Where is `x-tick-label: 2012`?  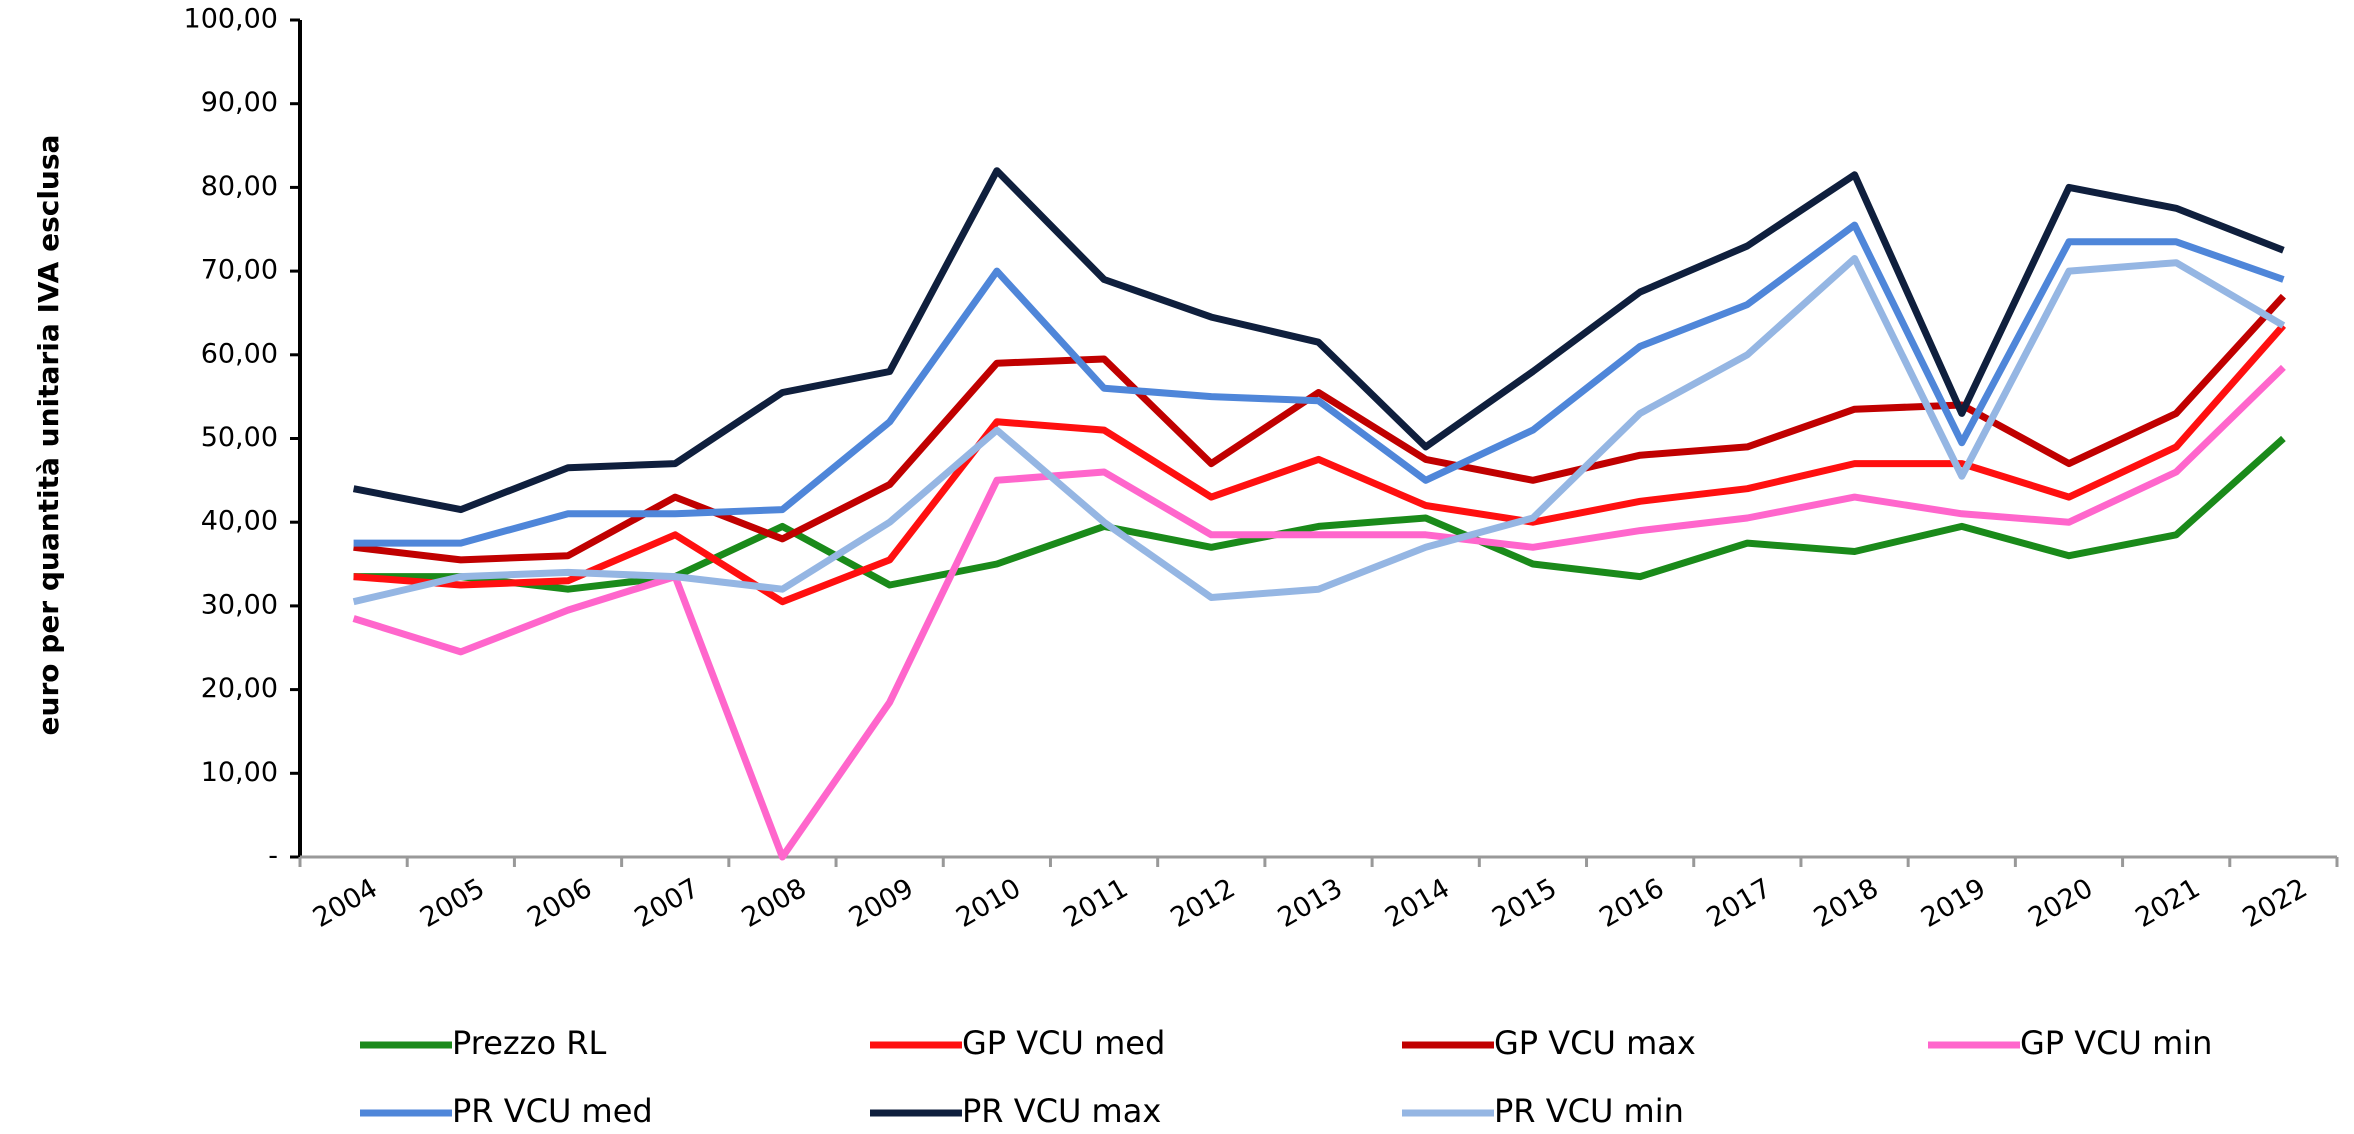 x-tick-label: 2012 is located at coordinates (1203, 903).